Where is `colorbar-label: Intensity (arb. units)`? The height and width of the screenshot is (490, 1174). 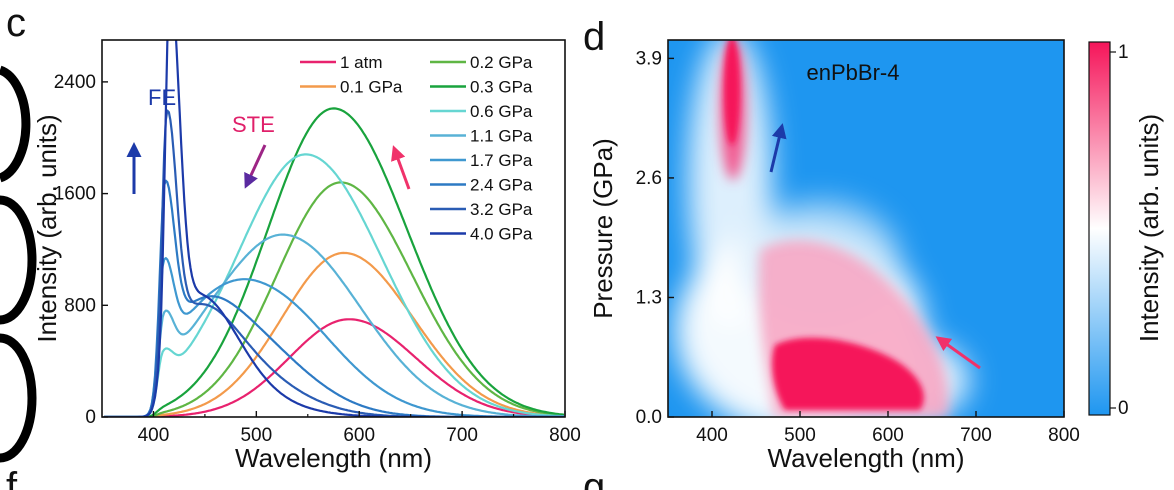 colorbar-label: Intensity (arb. units) is located at coordinates (1149, 228).